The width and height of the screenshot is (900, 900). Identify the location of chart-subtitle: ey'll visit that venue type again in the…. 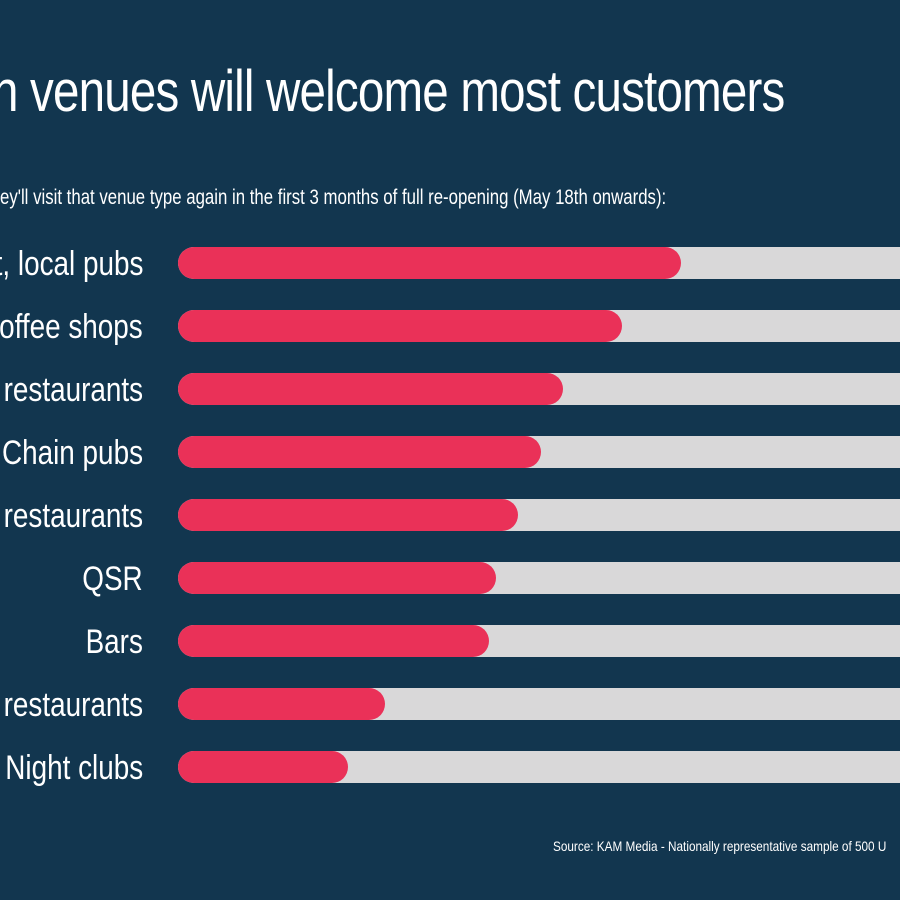
(333, 197).